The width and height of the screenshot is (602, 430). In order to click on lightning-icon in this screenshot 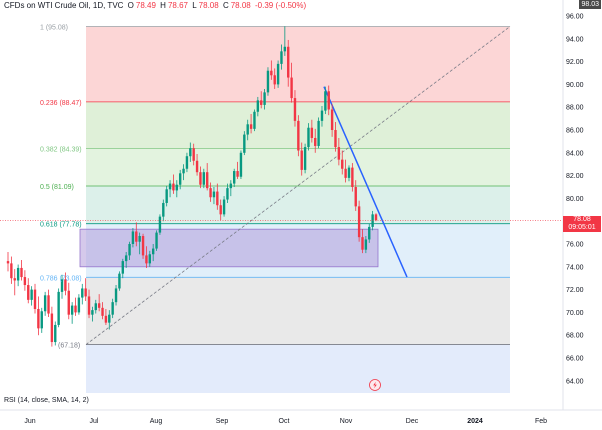, I will do `click(375, 385)`.